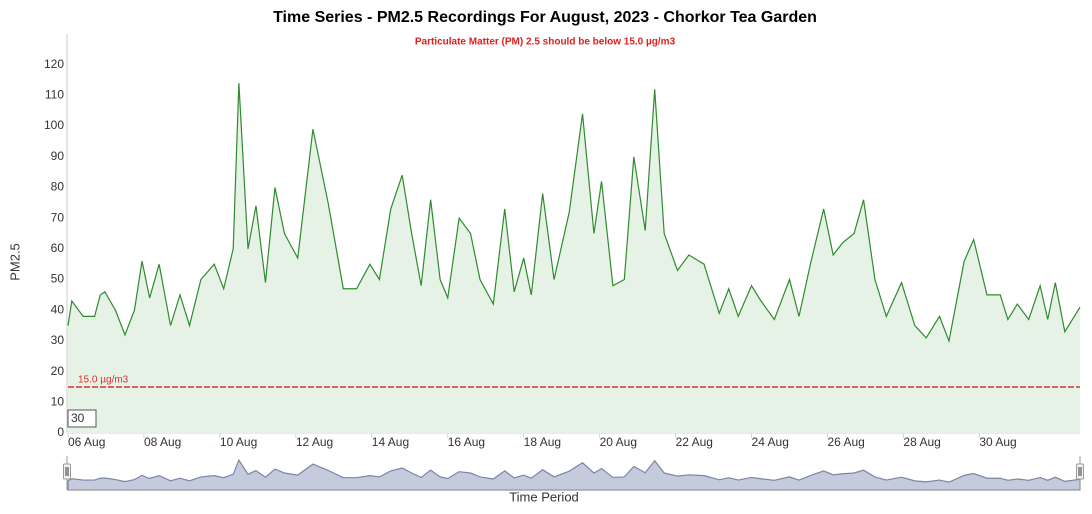 This screenshot has height=514, width=1092. Describe the element at coordinates (314, 442) in the screenshot. I see `x-tick-label: 12 Aug` at that location.